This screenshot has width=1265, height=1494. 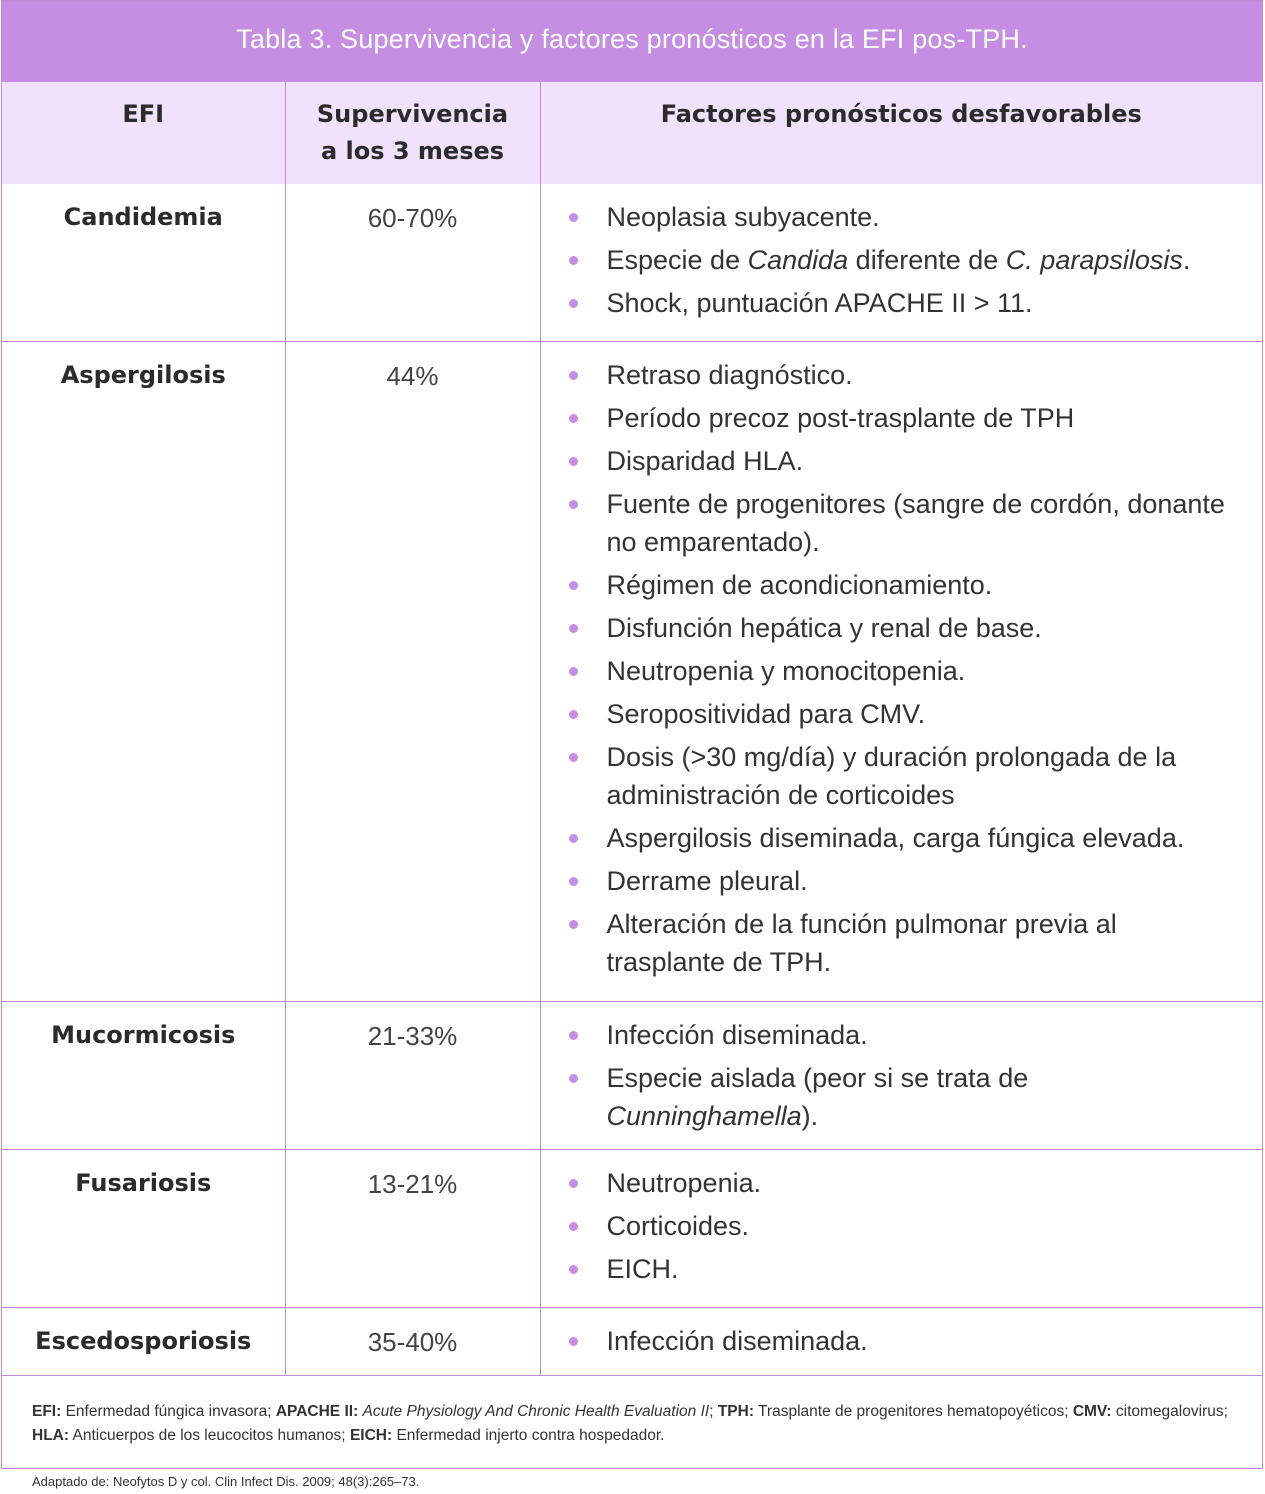 What do you see at coordinates (1092, 1411) in the screenshot?
I see `abbr-term: CMV:` at bounding box center [1092, 1411].